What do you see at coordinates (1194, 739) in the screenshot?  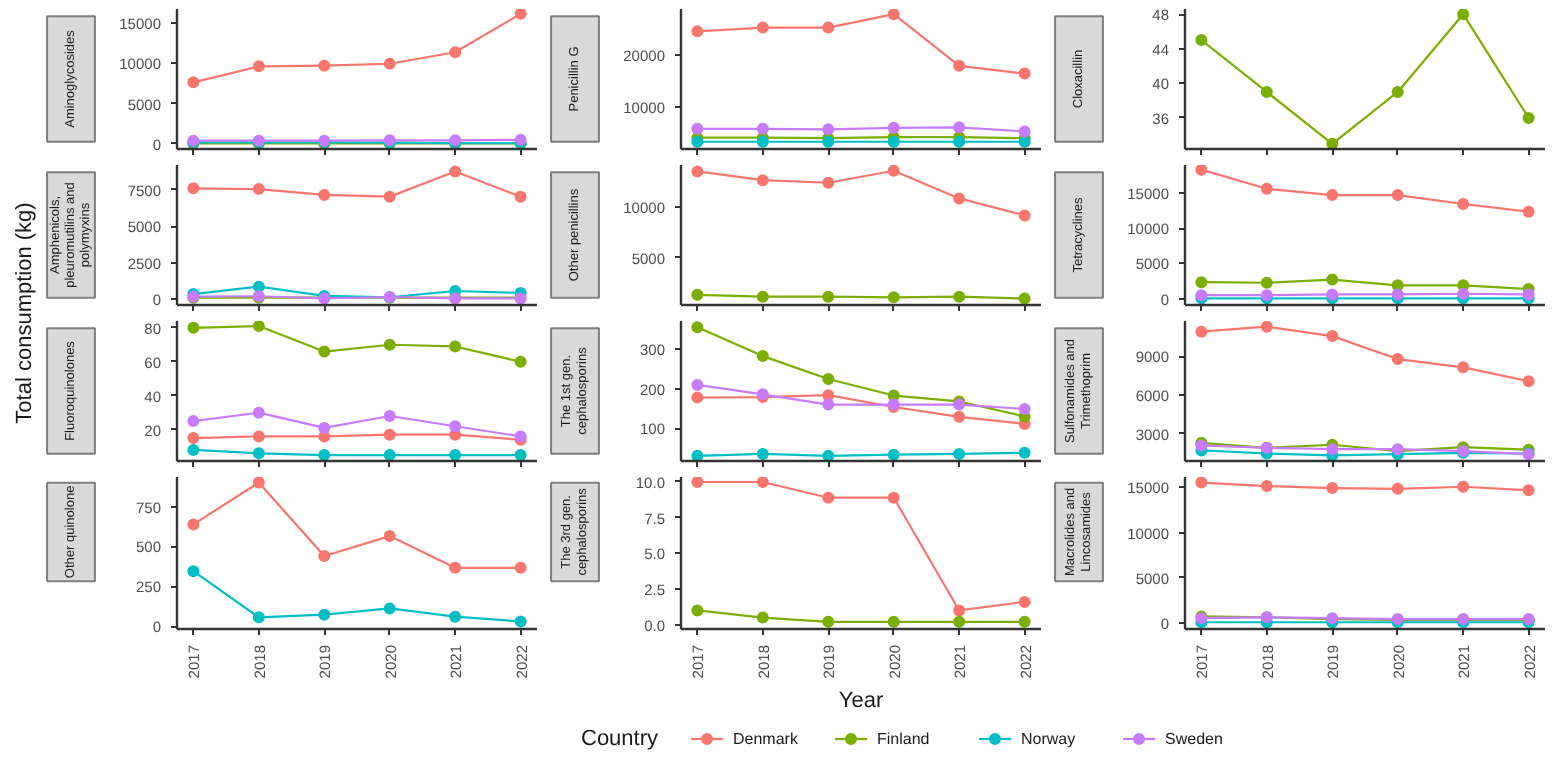 I see `legend-label: Sweden` at bounding box center [1194, 739].